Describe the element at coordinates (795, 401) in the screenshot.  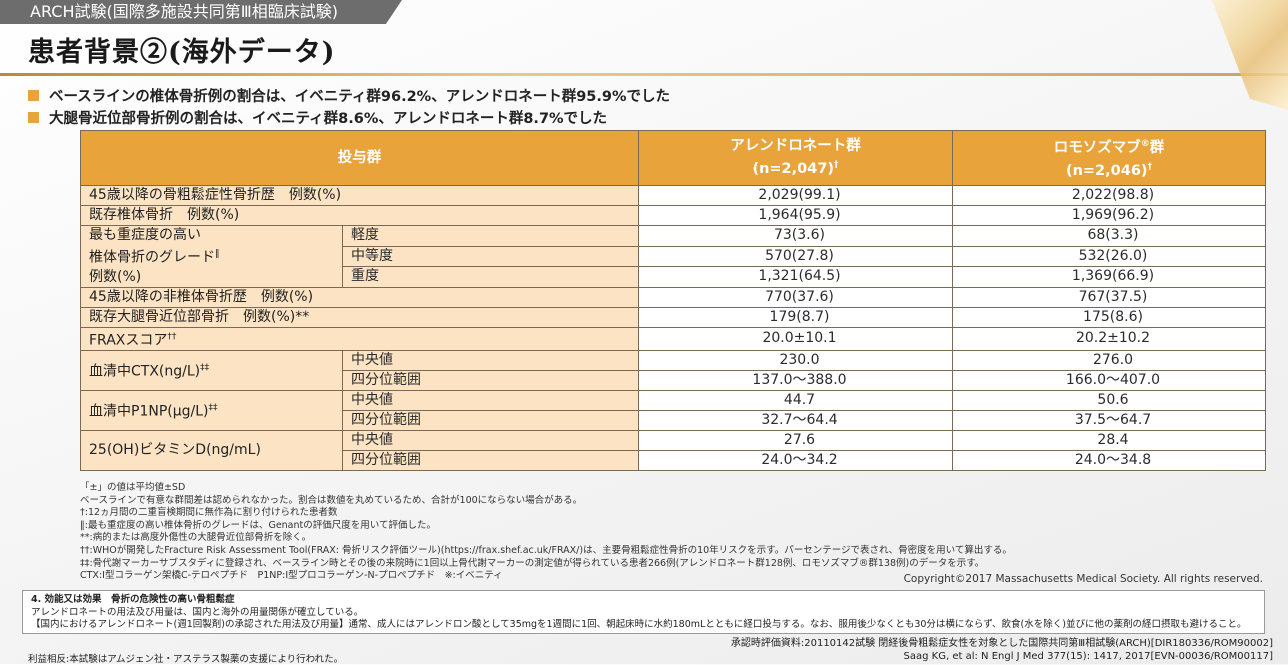
I see `cell-alendronate: 44.7` at that location.